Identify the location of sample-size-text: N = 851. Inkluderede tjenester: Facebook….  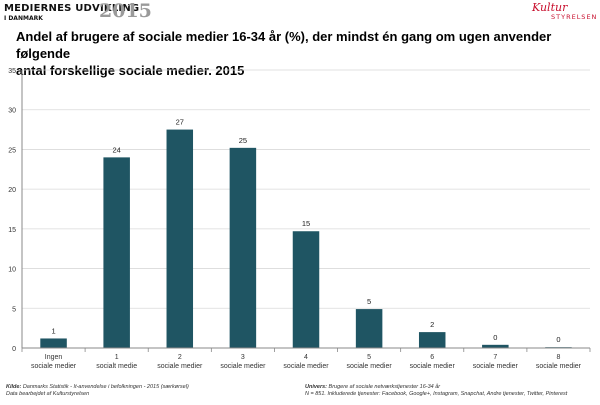
(436, 394).